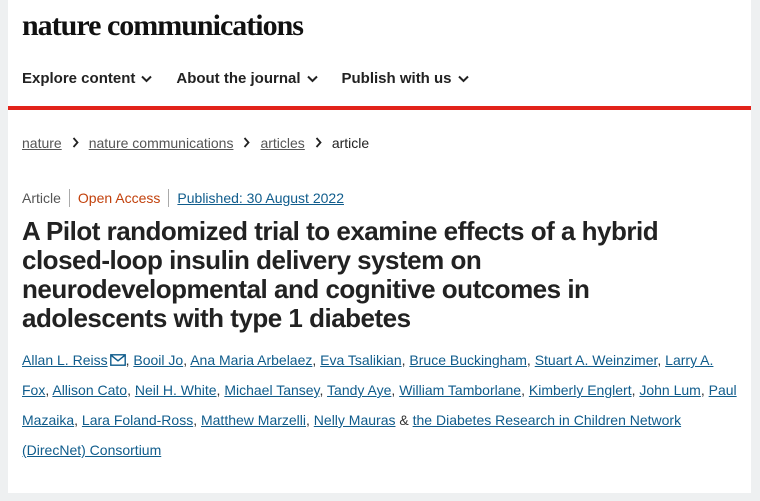 The height and width of the screenshot is (501, 760). Describe the element at coordinates (79, 78) in the screenshot. I see `nav-item-label: Explore content` at that location.